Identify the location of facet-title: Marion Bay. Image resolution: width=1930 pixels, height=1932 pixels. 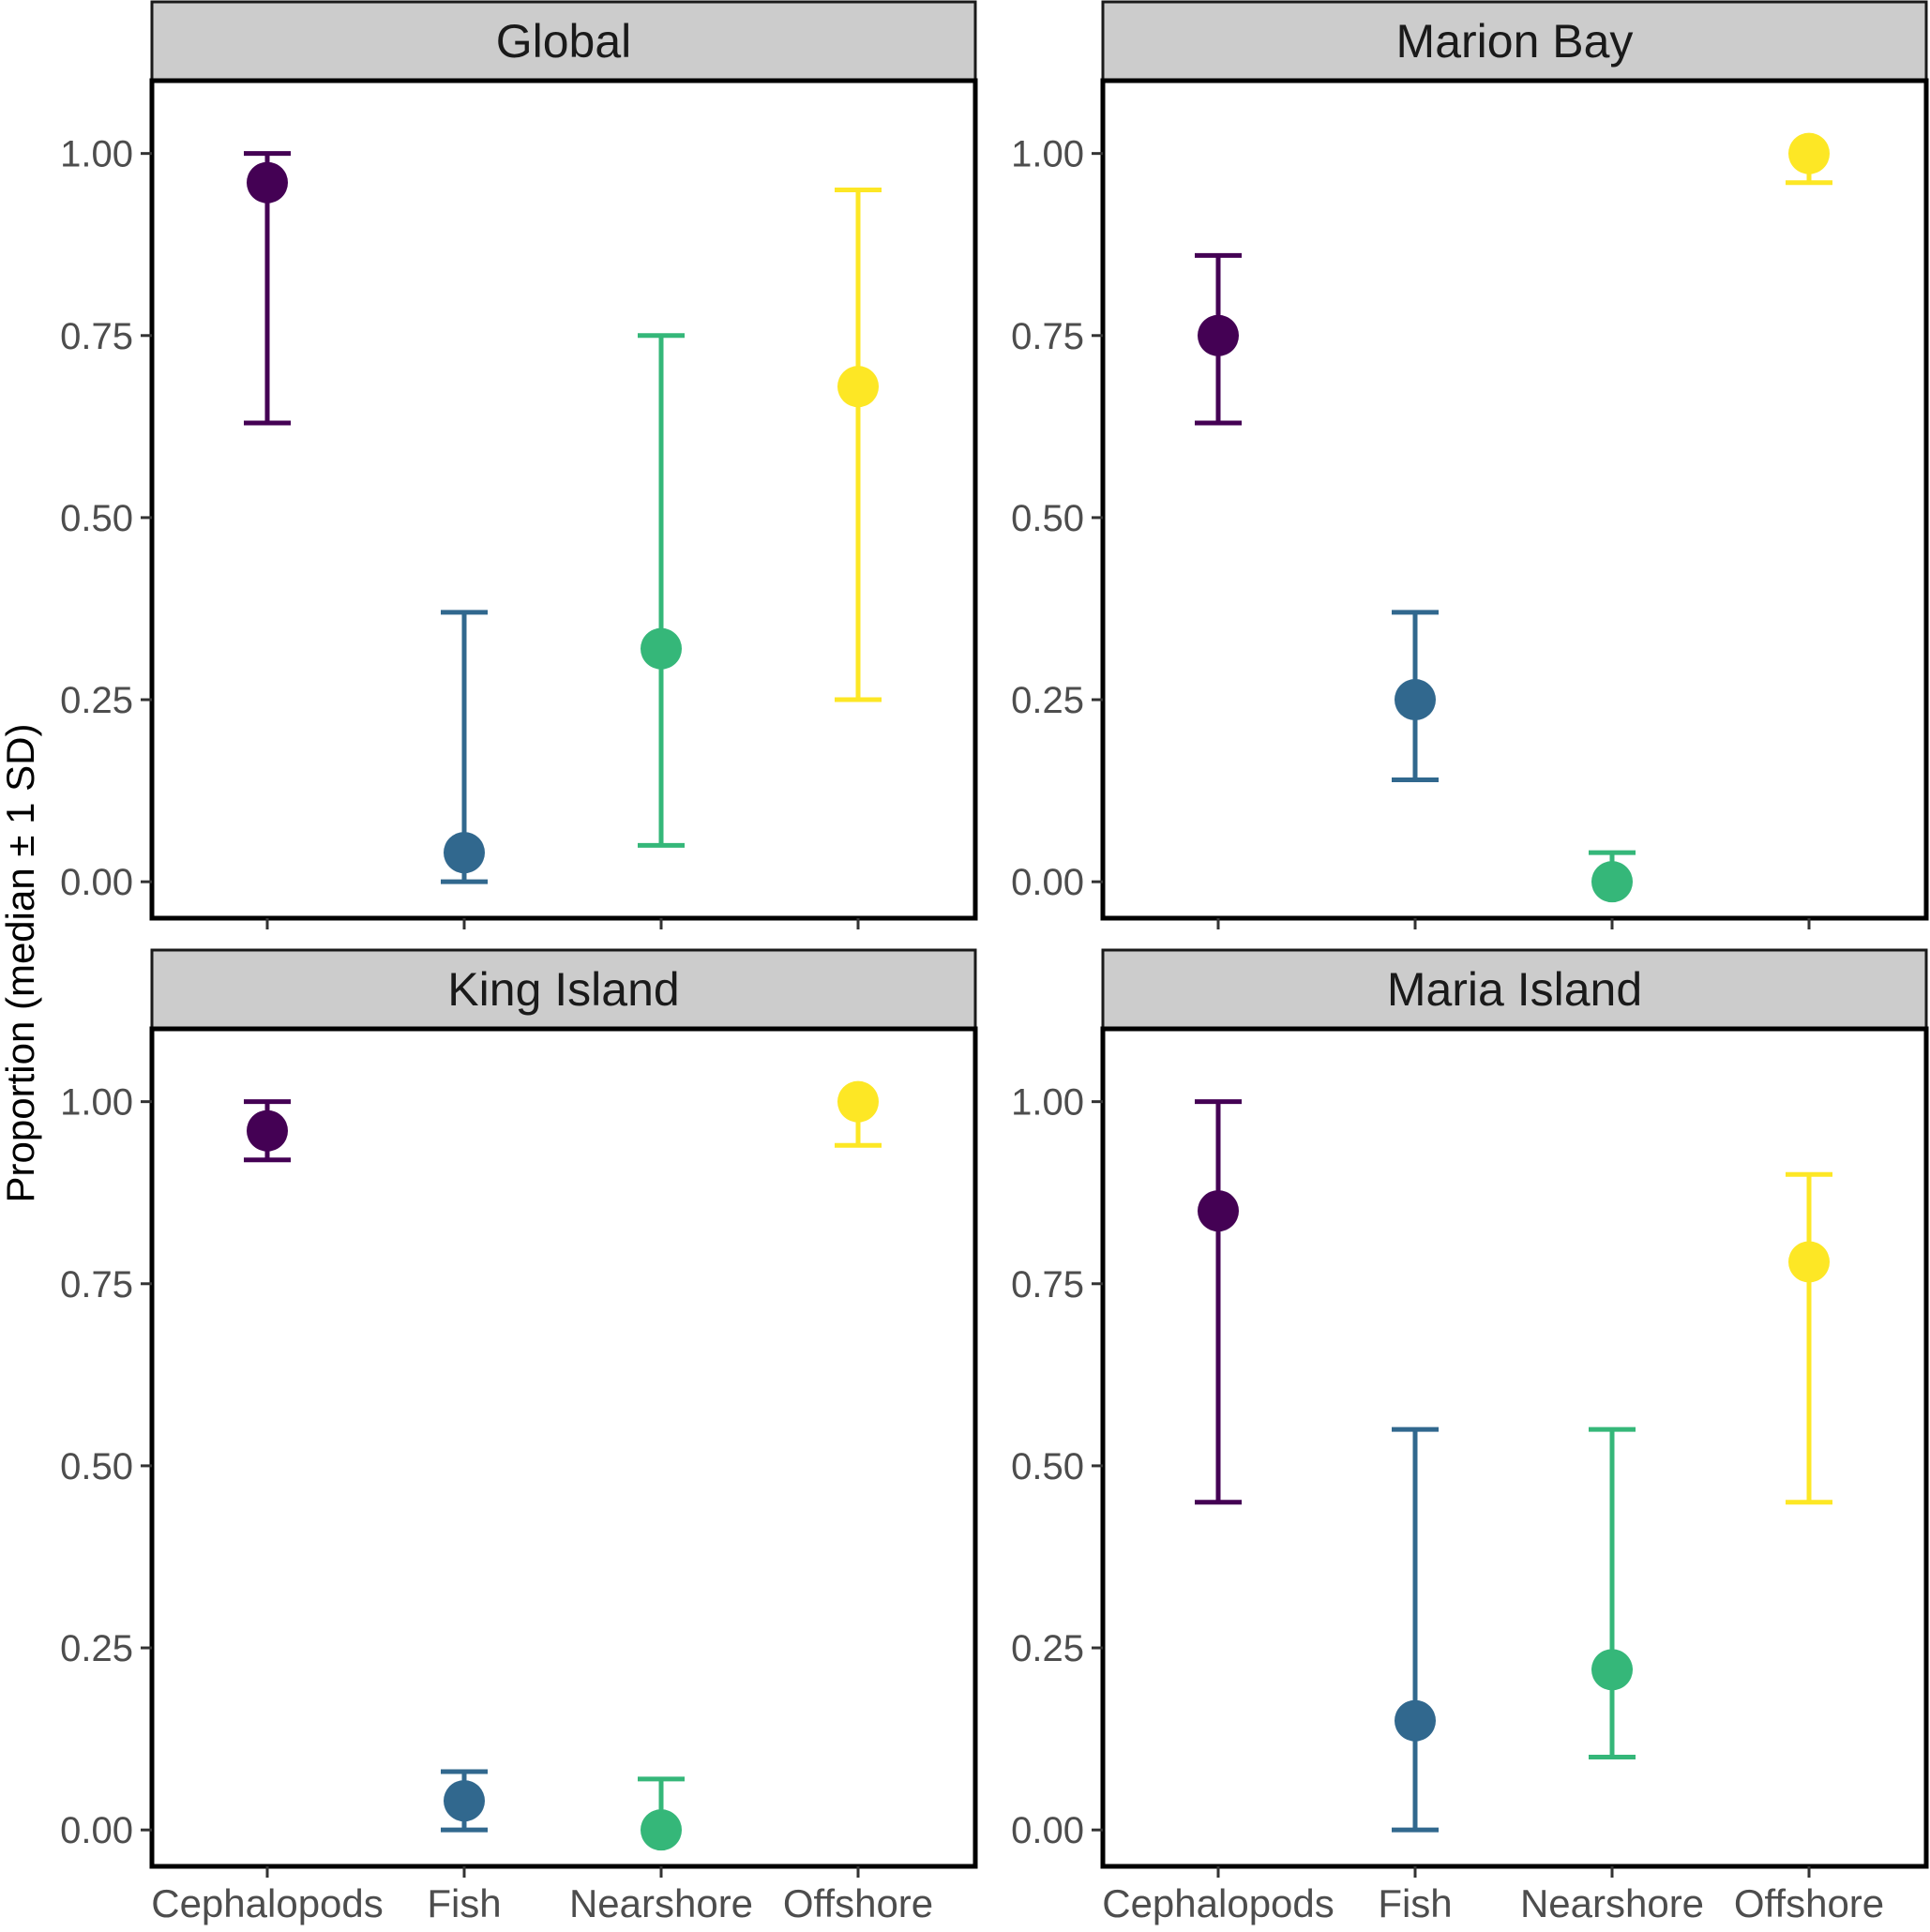
(1515, 41).